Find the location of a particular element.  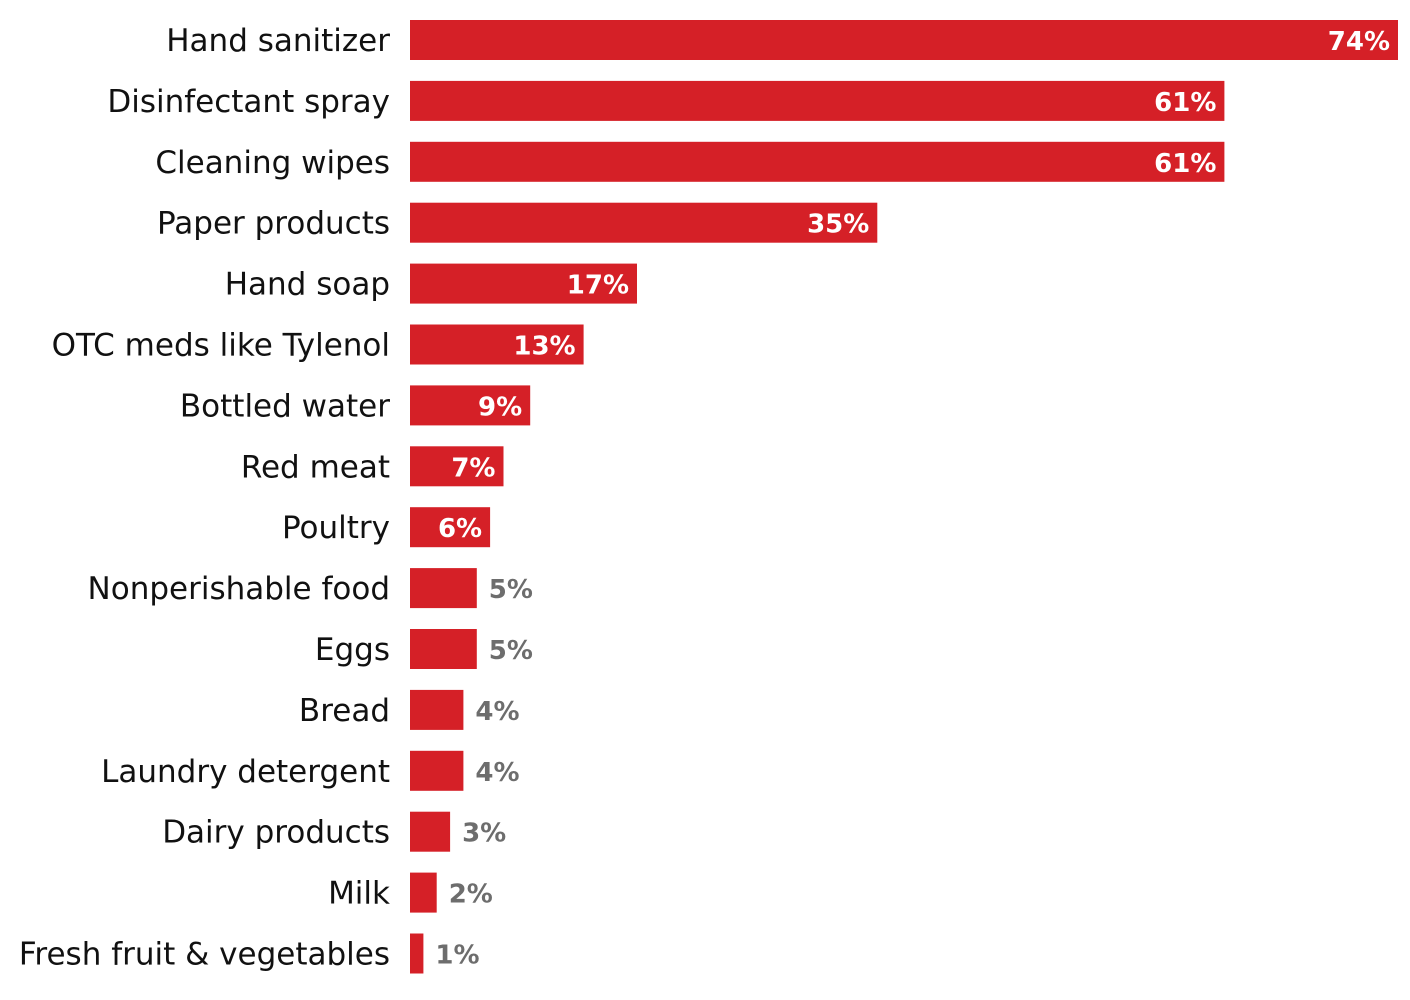

category-label: Fresh fruit & vegetables is located at coordinates (204, 955).